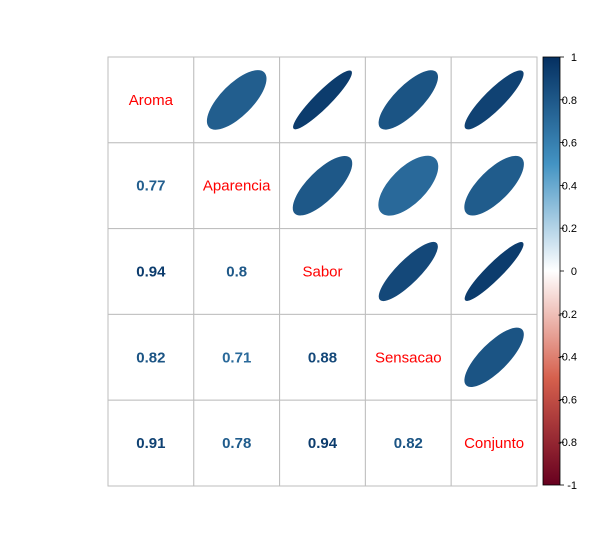 This screenshot has height=555, width=601. Describe the element at coordinates (567, 400) in the screenshot. I see `colorbar-tick-label: -0.6` at that location.